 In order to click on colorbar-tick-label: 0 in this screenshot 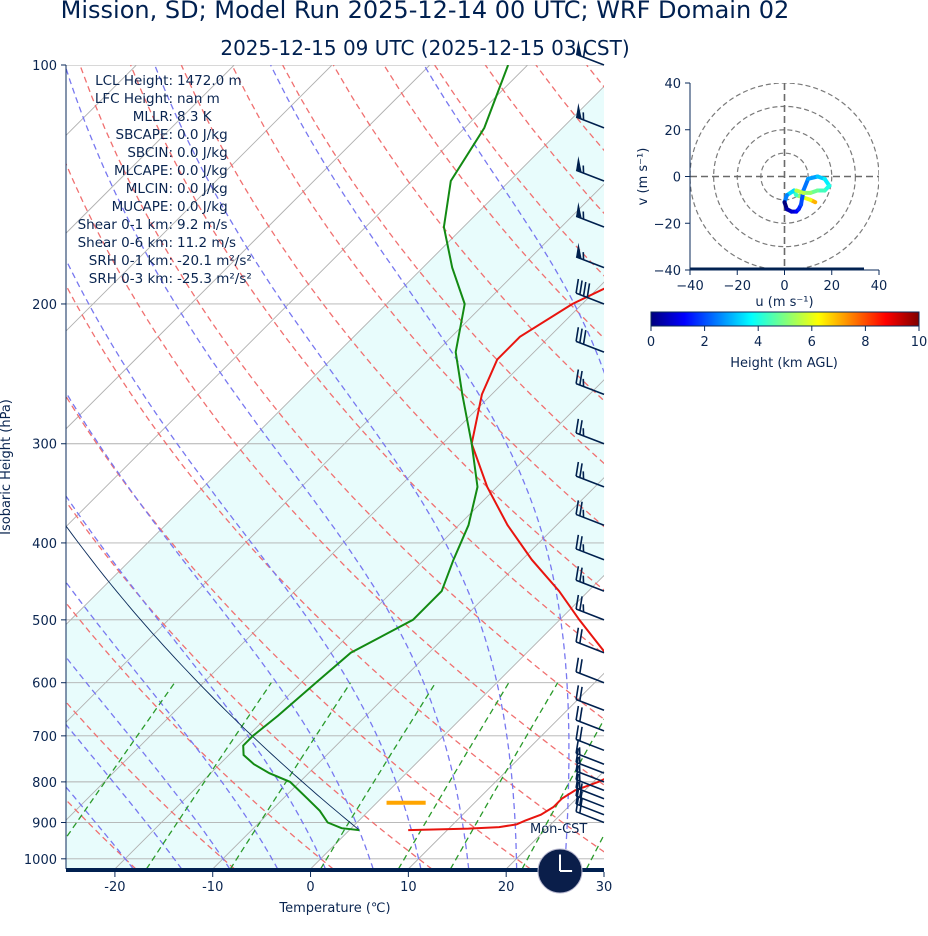, I will do `click(651, 342)`.